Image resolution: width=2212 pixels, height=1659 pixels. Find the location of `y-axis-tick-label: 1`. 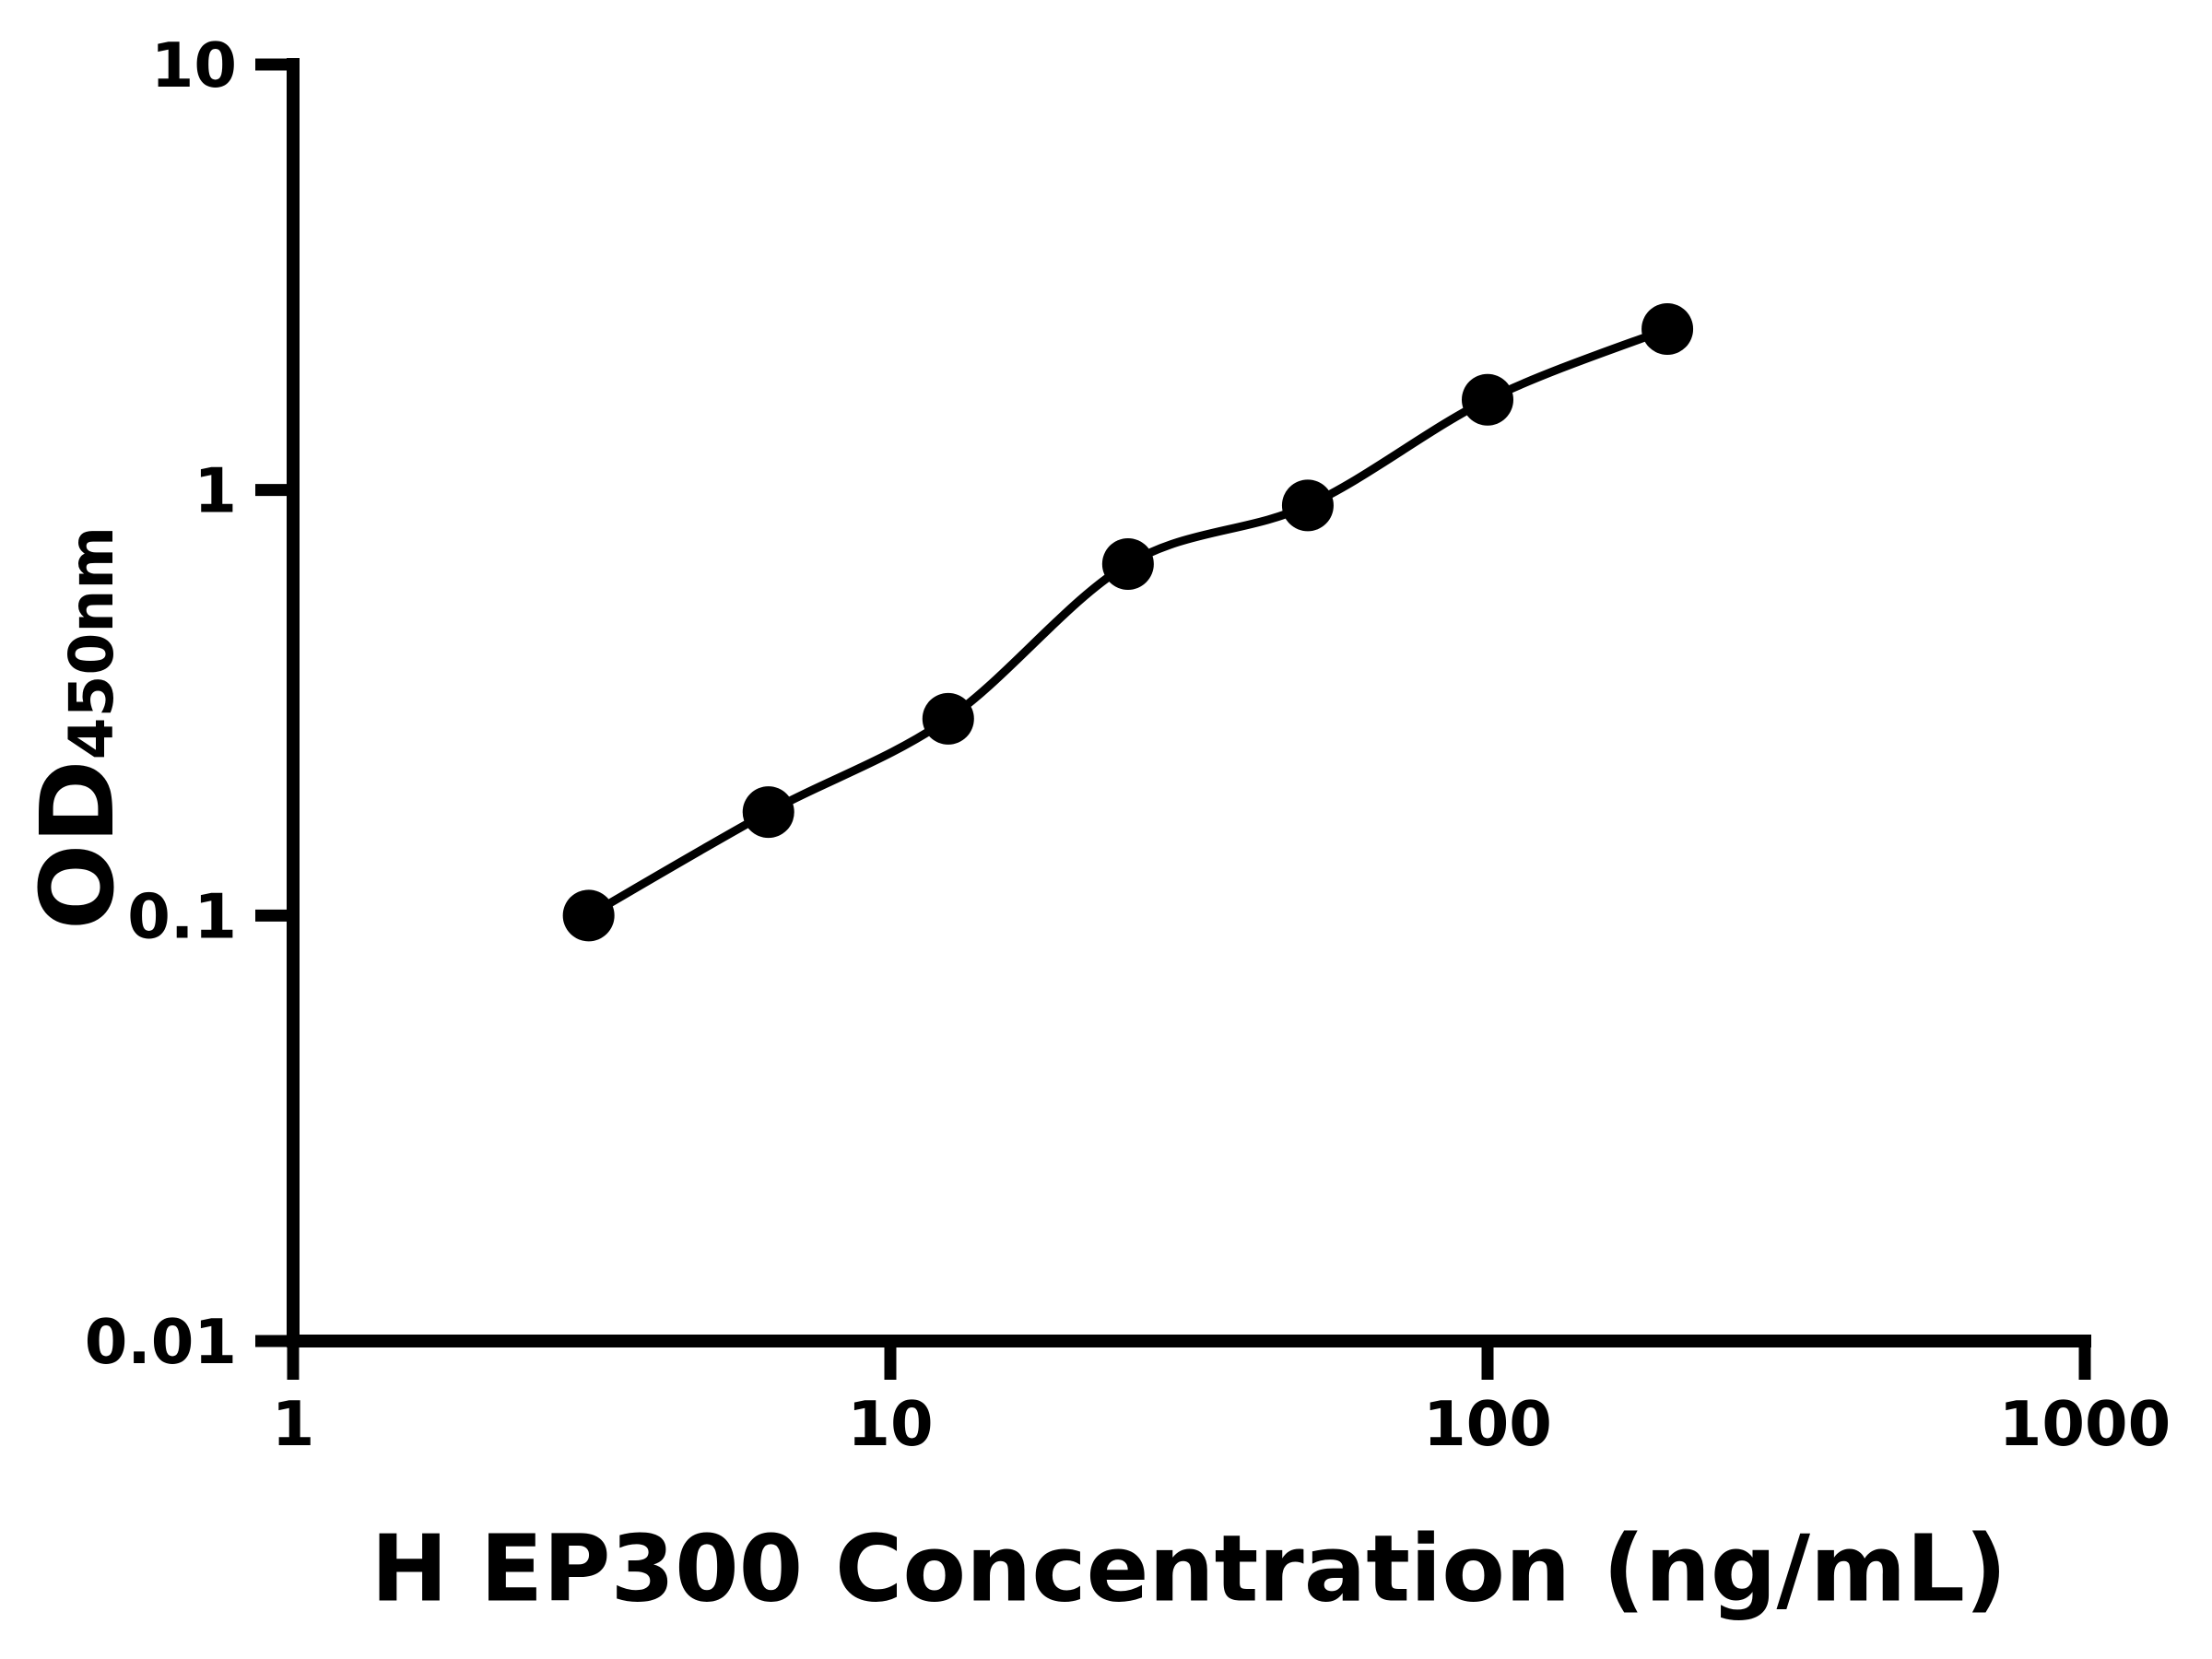

y-axis-tick-label: 1 is located at coordinates (215, 491).